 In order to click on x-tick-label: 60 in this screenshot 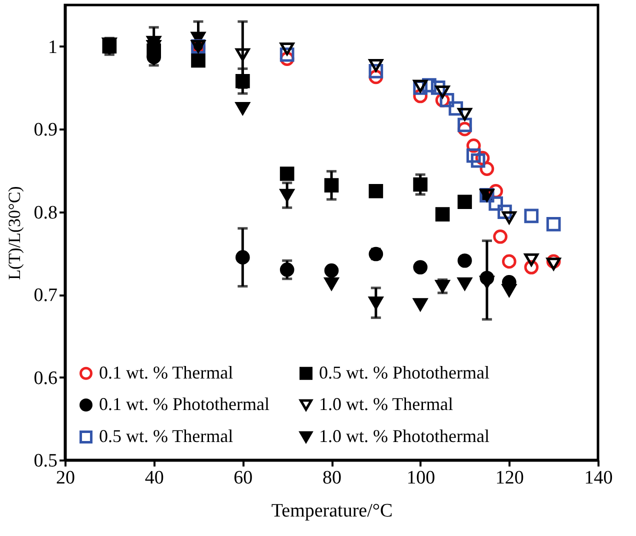, I will do `click(243, 478)`.